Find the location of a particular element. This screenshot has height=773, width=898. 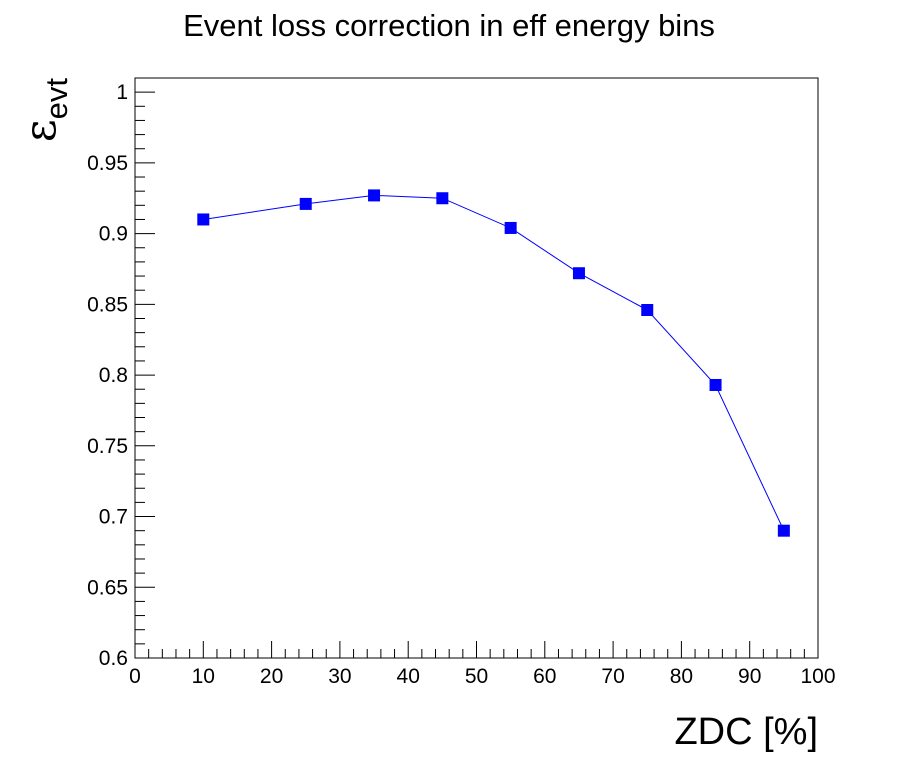

y-tick-label: 0.95 is located at coordinates (107, 163).